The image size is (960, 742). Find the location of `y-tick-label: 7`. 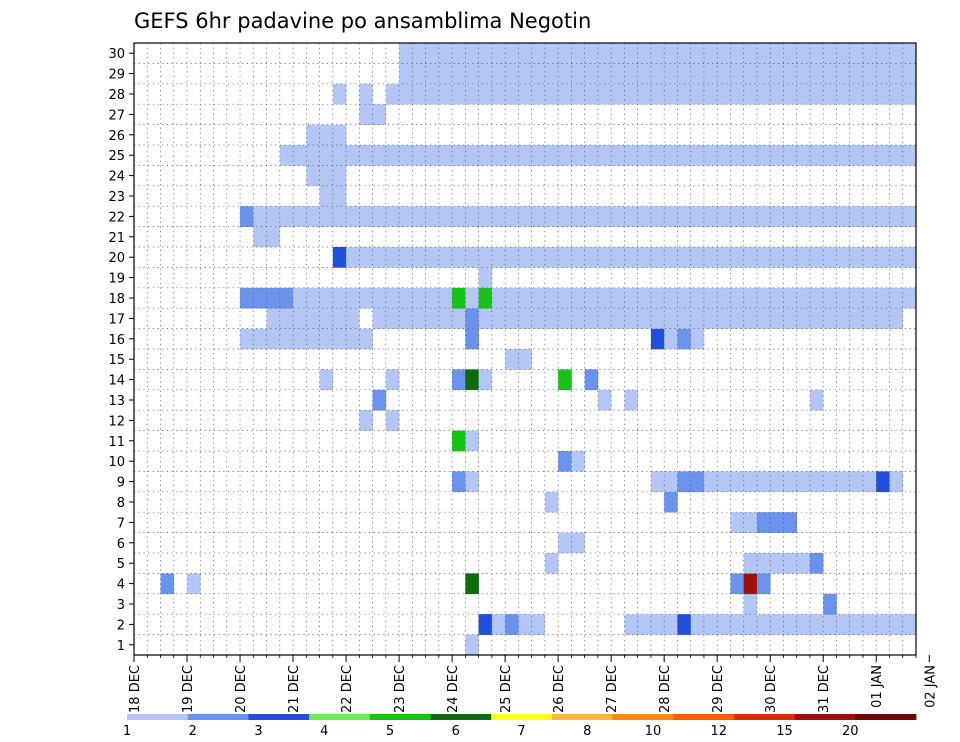

y-tick-label: 7 is located at coordinates (121, 523).